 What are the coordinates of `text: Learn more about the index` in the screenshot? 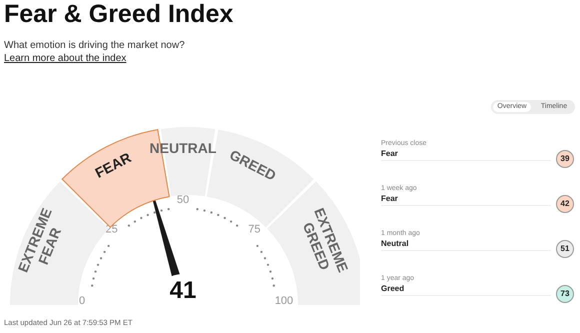 It's located at (65, 58).